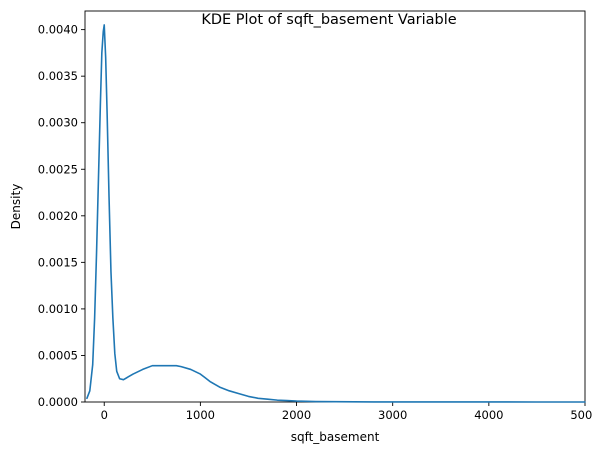 The height and width of the screenshot is (459, 593). I want to click on x-axis-label: sqft_basement, so click(335, 437).